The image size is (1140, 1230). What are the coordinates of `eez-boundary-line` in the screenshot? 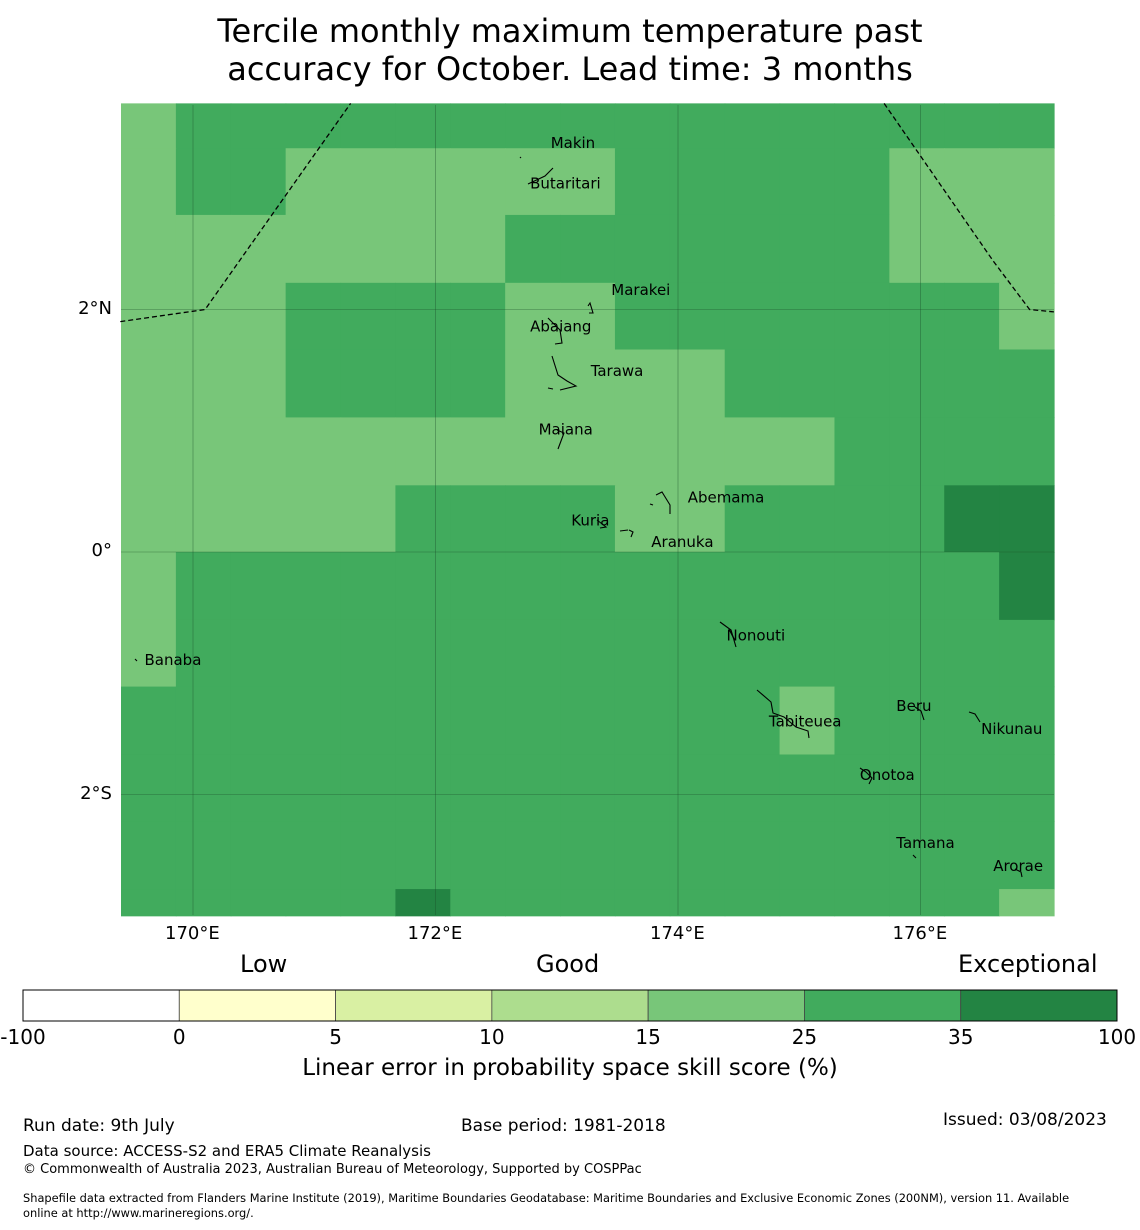 It's located at (968, 208).